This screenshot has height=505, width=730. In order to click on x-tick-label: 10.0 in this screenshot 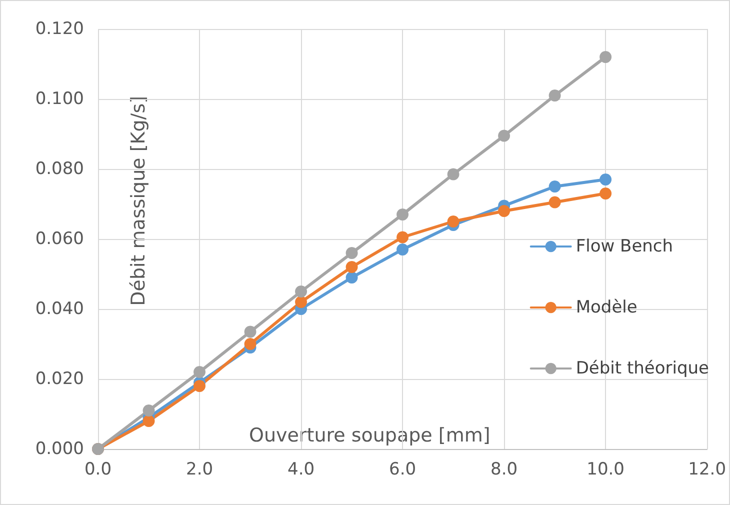, I will do `click(605, 470)`.